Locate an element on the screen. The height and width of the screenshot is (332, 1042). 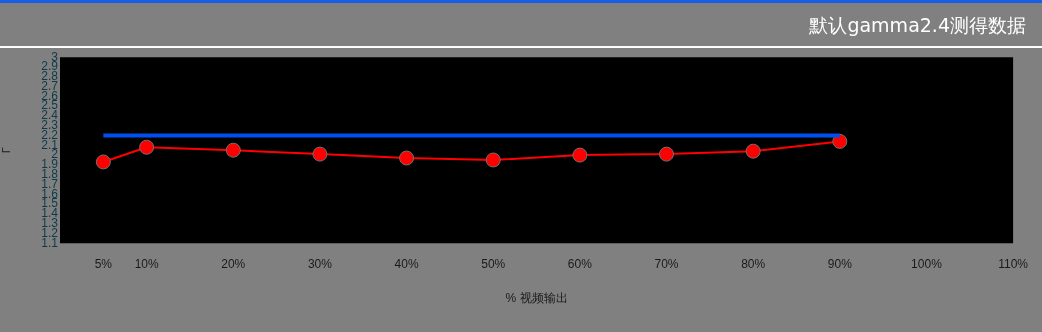
x-axis-title: % 视频输出 is located at coordinates (536, 298).